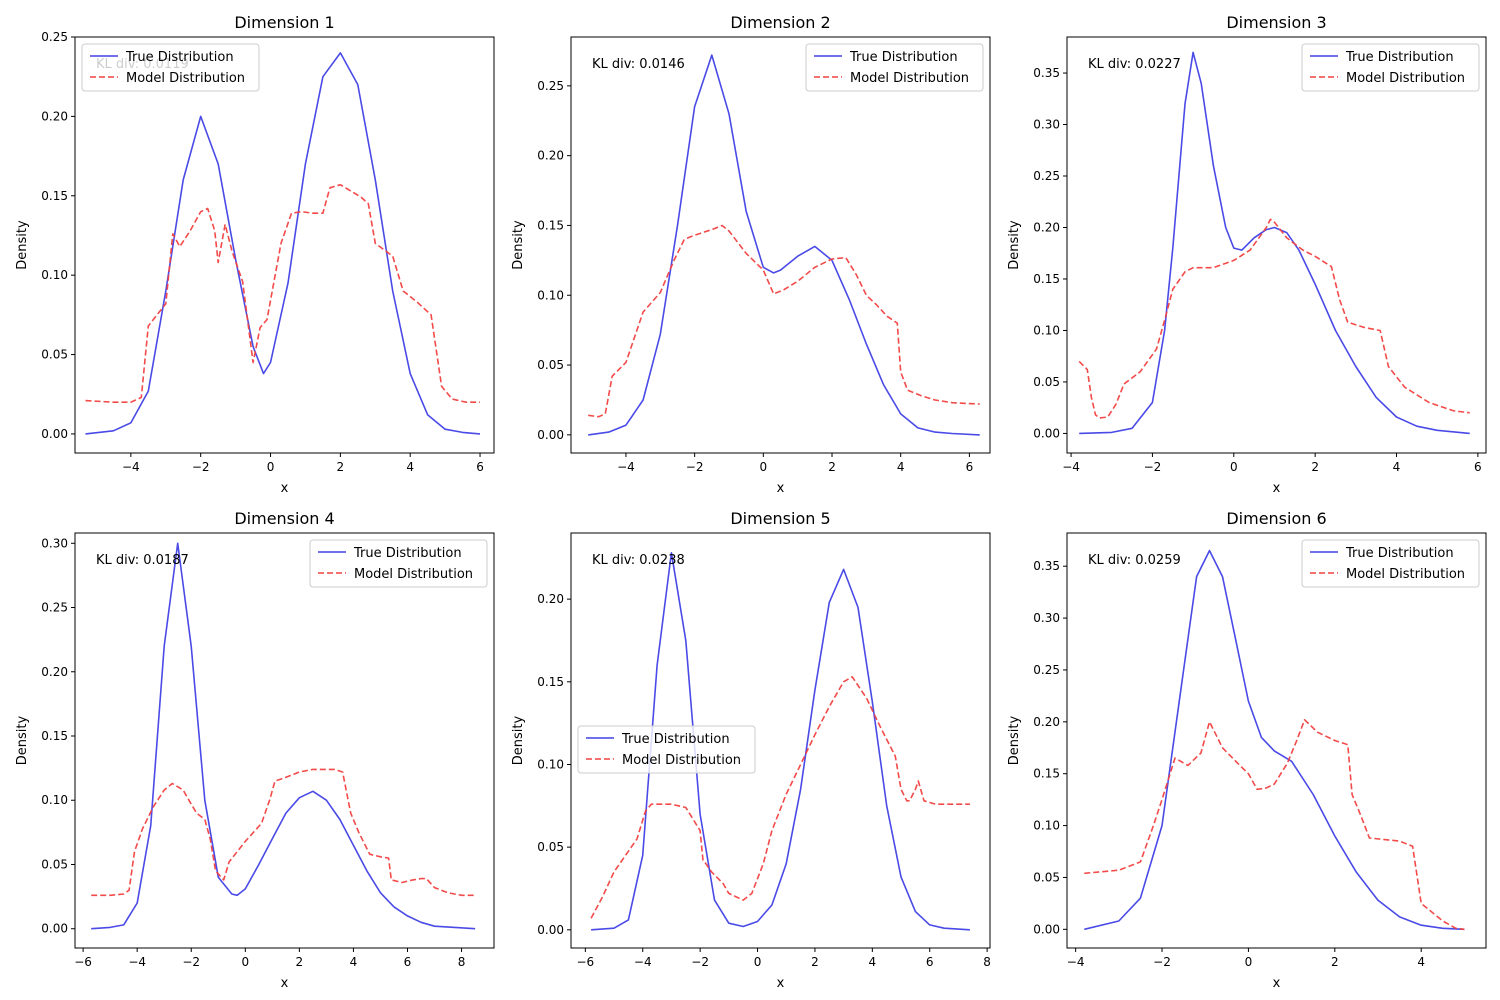  Describe the element at coordinates (1276, 22) in the screenshot. I see `subplot-title: Dimension 3` at that location.